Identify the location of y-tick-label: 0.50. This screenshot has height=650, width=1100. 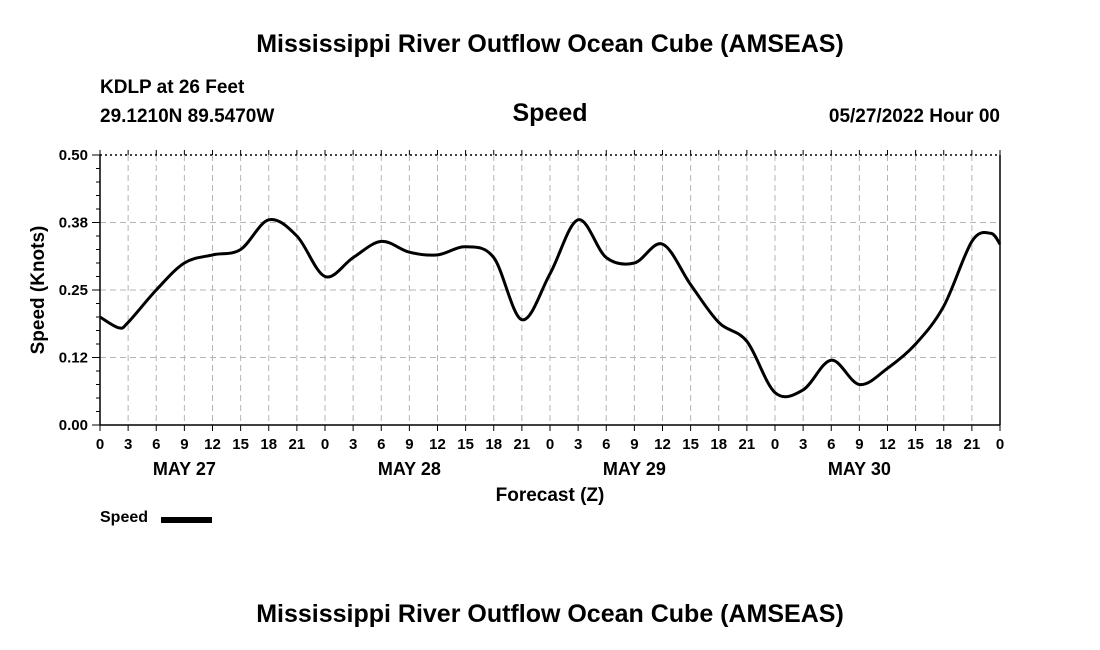
(73, 155).